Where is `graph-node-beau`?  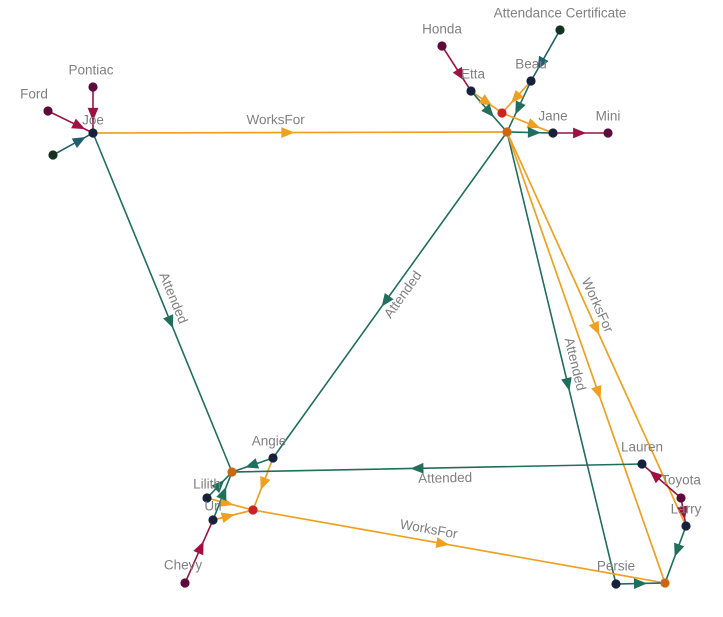 graph-node-beau is located at coordinates (531, 81).